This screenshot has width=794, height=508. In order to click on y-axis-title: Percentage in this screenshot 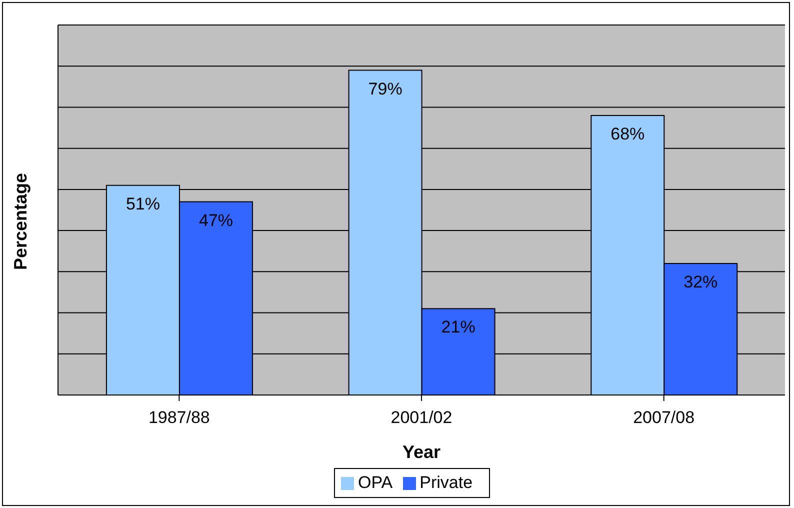, I will do `click(20, 221)`.